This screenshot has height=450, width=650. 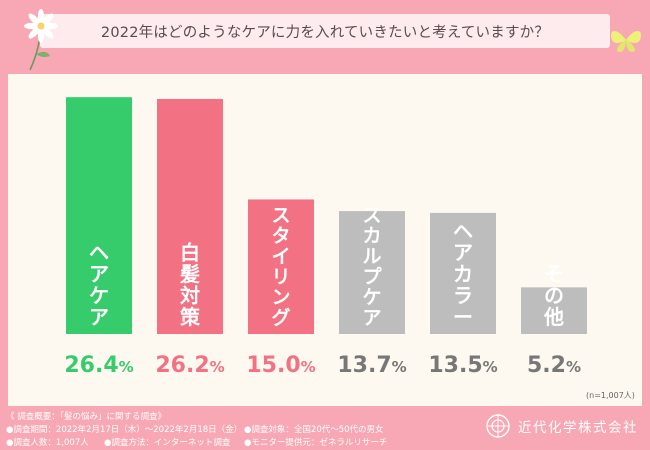 What do you see at coordinates (41, 40) in the screenshot?
I see `flower-icon` at bounding box center [41, 40].